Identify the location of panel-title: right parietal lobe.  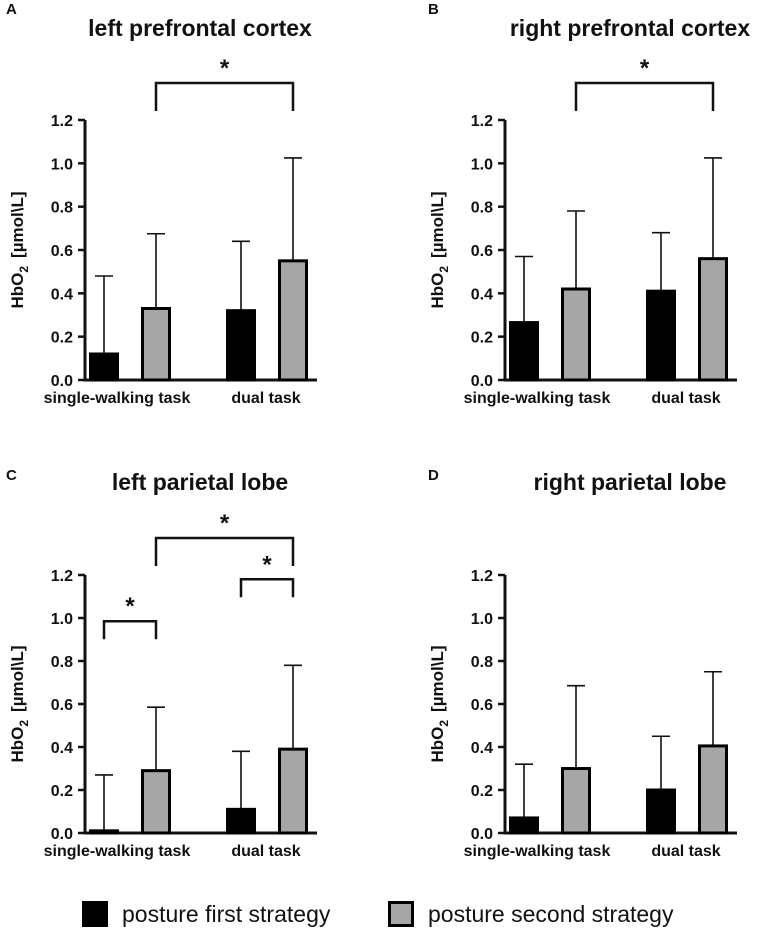
(630, 482).